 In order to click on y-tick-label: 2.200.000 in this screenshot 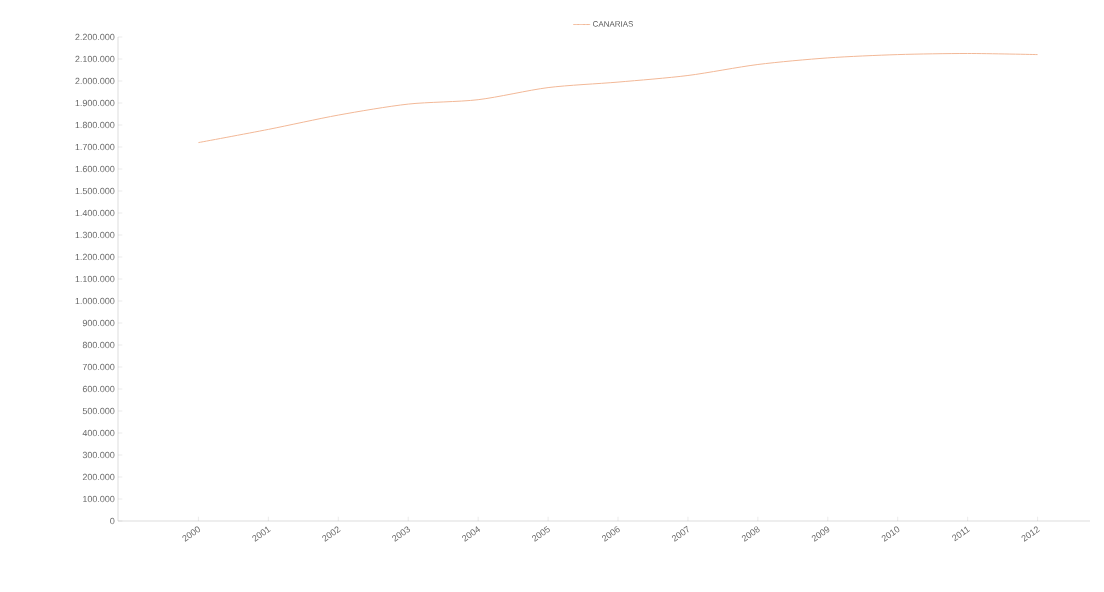, I will do `click(95, 37)`.